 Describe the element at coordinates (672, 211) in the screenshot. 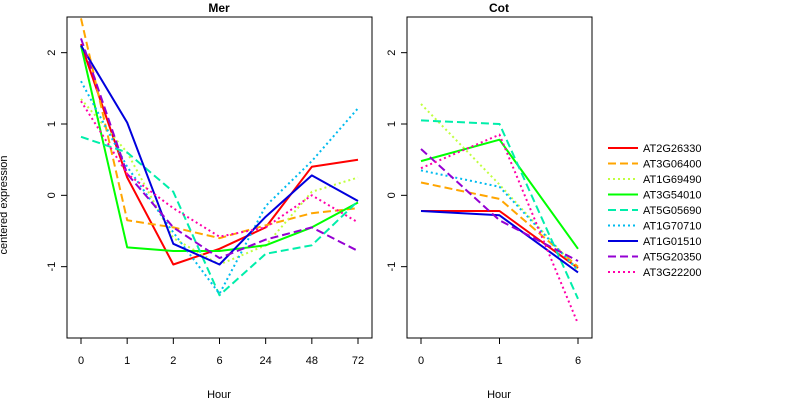

I see `legend-label: AT5G05690` at that location.